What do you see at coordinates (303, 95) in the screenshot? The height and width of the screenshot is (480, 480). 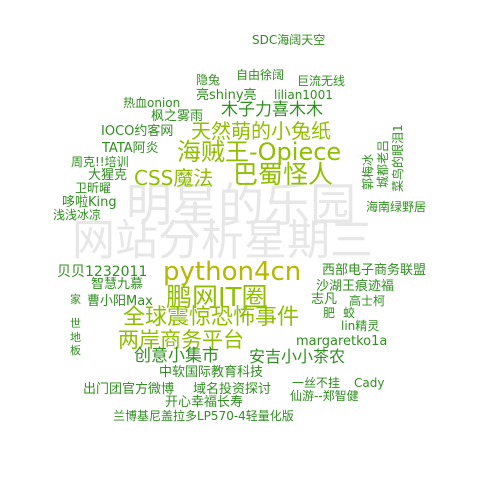 I see `word: lilian1001` at bounding box center [303, 95].